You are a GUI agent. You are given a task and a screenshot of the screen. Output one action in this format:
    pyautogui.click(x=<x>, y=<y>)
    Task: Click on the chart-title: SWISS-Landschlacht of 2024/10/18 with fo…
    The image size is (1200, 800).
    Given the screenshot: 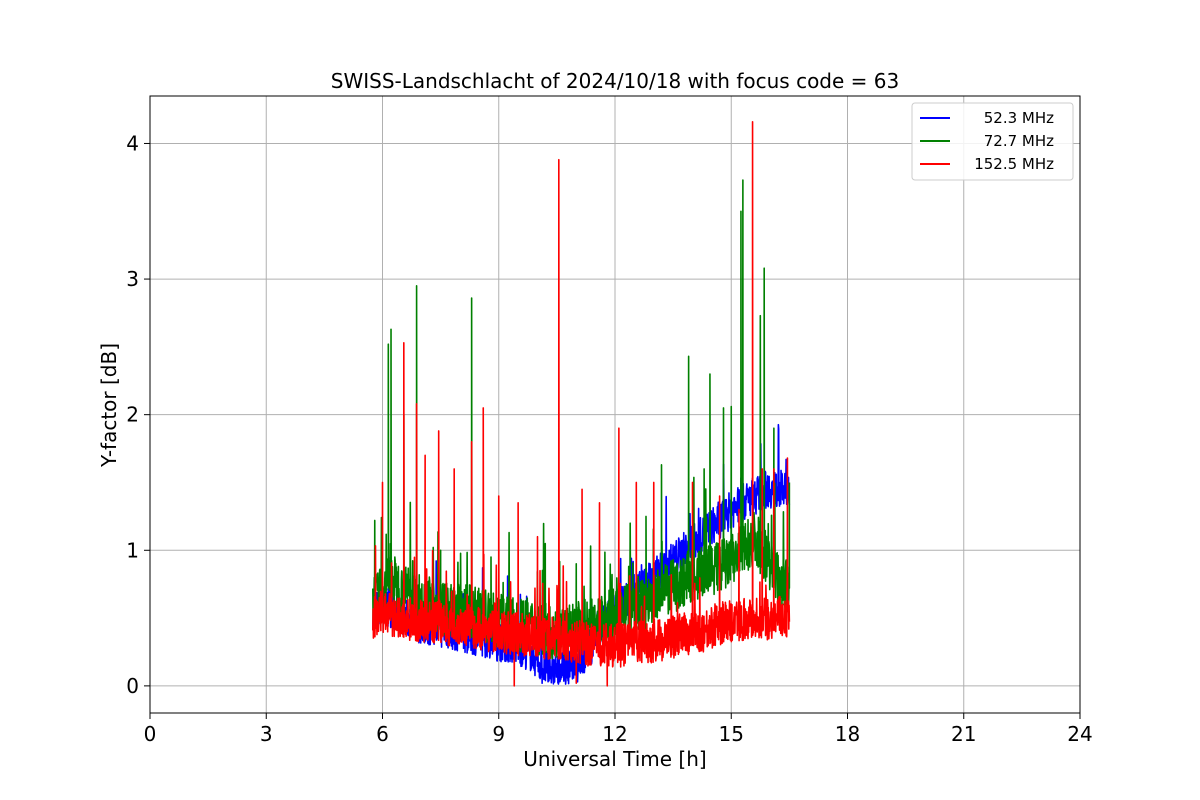 What is the action you would take?
    pyautogui.click(x=615, y=81)
    